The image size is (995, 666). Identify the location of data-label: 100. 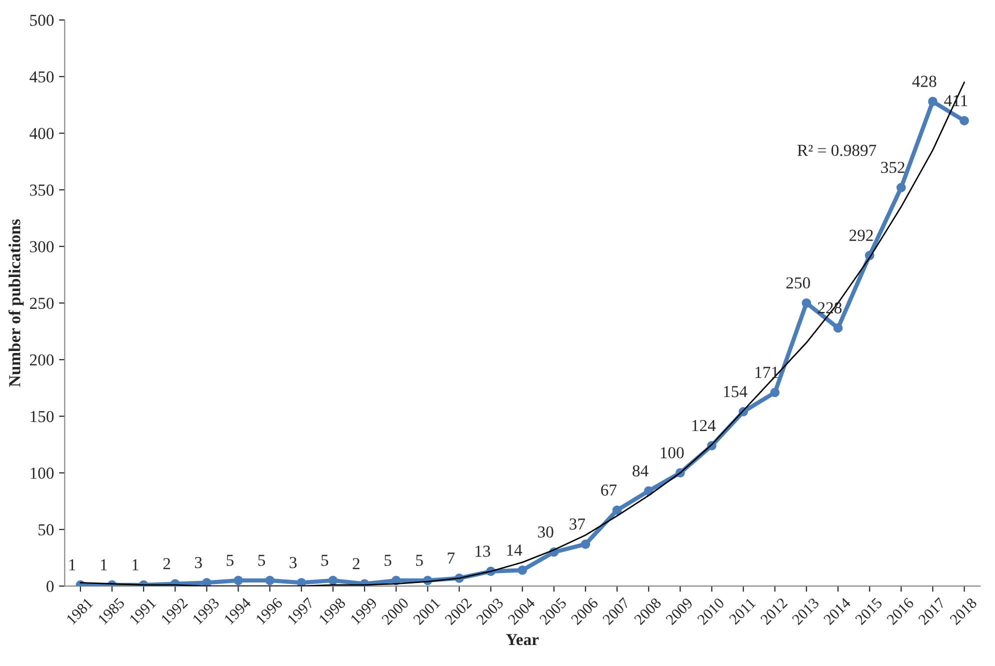
(672, 452).